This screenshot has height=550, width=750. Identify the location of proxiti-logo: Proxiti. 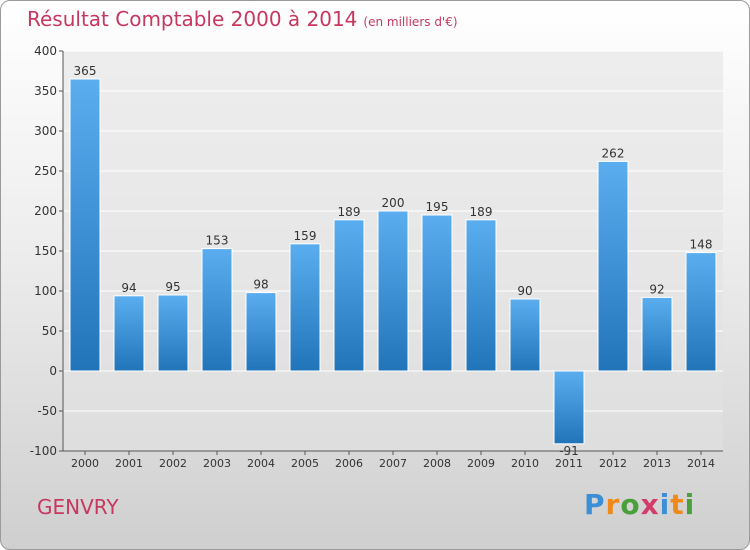
(639, 504).